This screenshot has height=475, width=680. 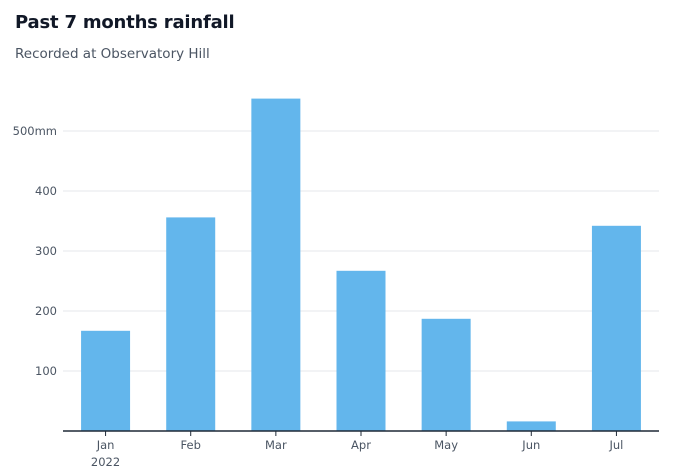 I want to click on bar-jan, so click(x=106, y=380).